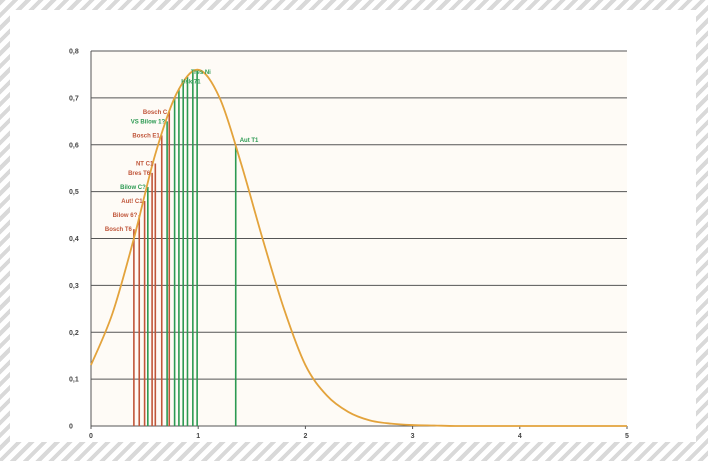 This screenshot has width=708, height=461. Describe the element at coordinates (249, 141) in the screenshot. I see `annotation-label: Aut T1` at that location.